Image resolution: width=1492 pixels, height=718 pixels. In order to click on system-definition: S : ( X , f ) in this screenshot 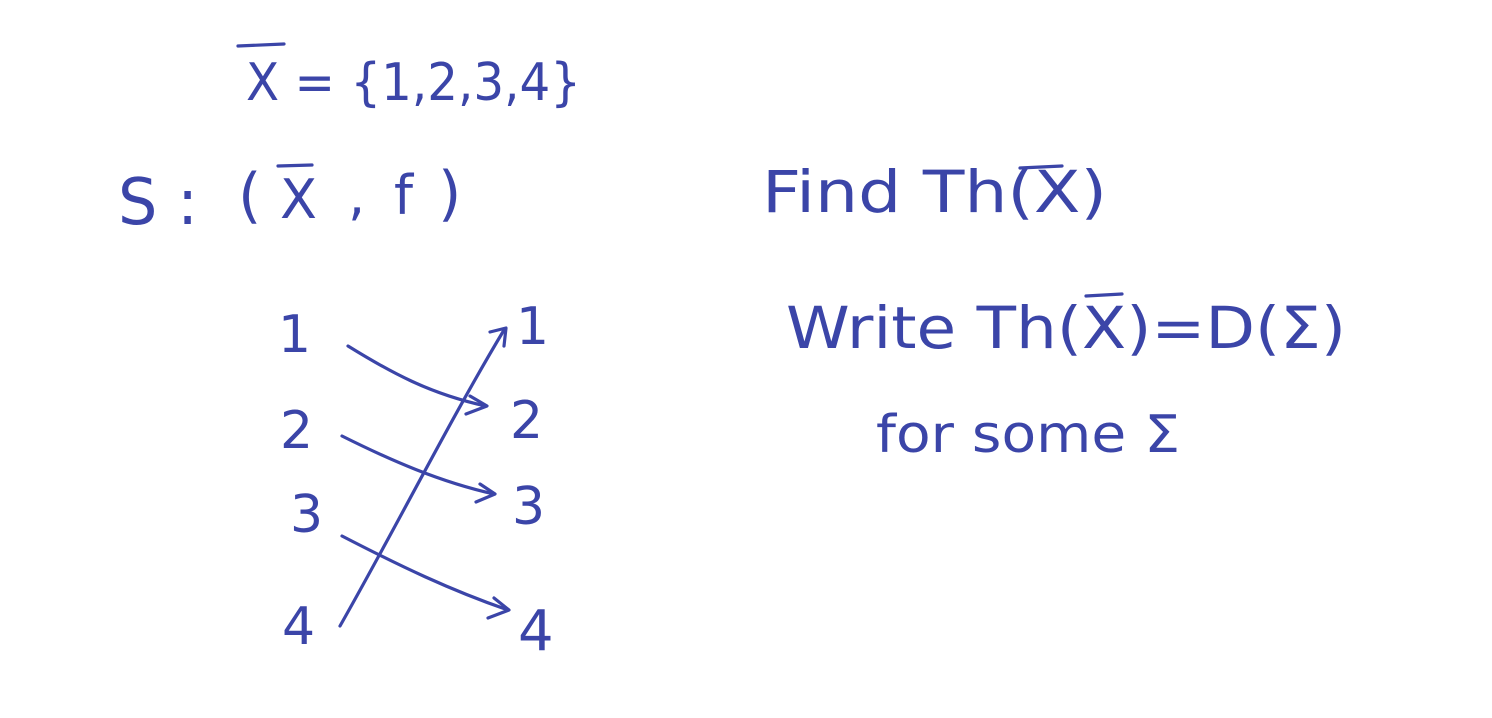, I will do `click(289, 199)`.